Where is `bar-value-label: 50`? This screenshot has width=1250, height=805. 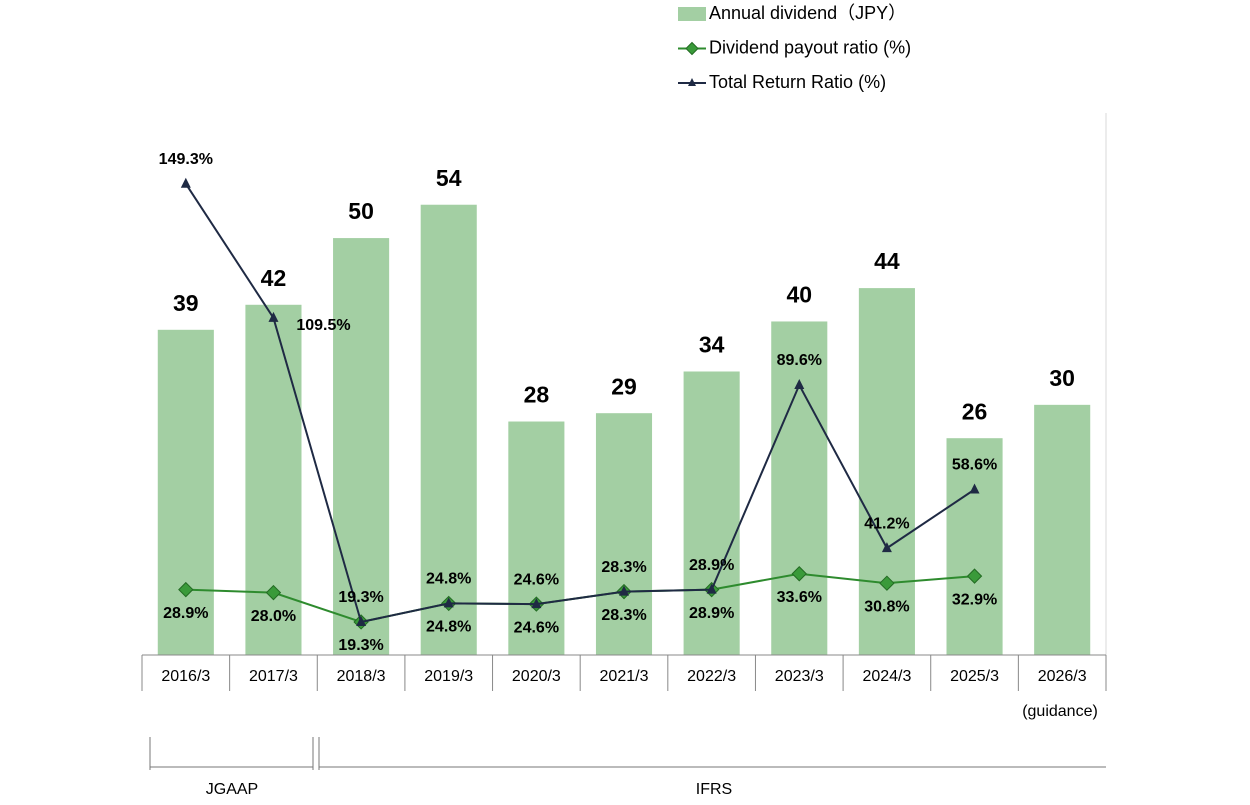 bar-value-label: 50 is located at coordinates (361, 211).